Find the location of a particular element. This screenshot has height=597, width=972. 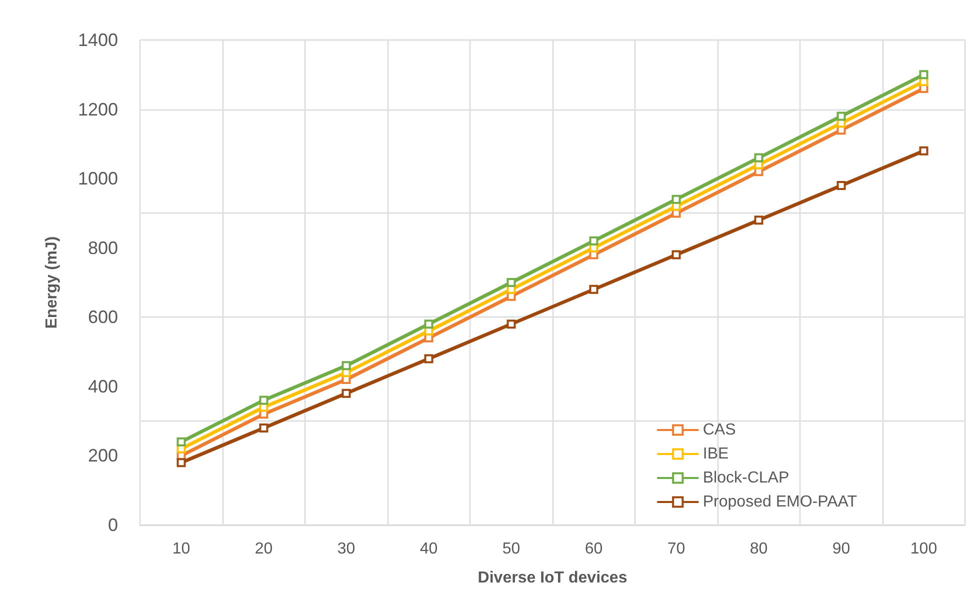

legend-label: Proposed EMO-PAAT is located at coordinates (780, 502).